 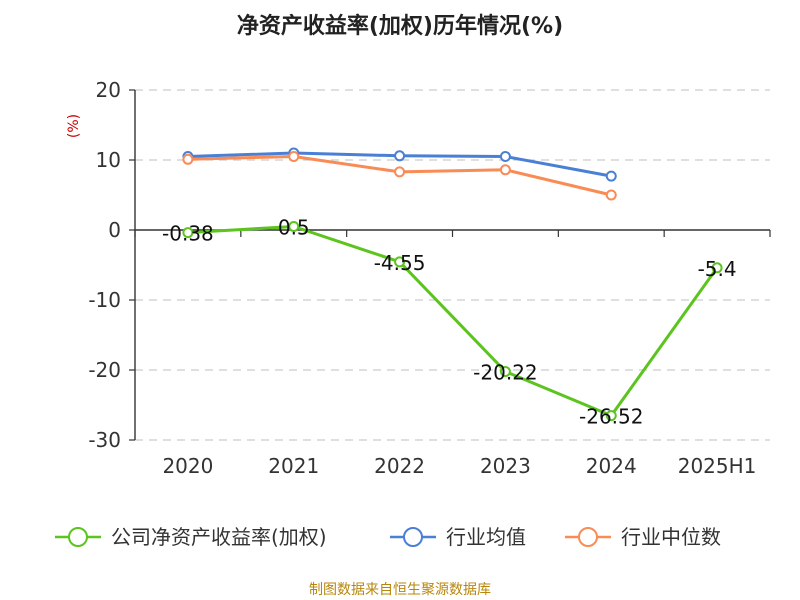 I want to click on legend-label: 行业均值, so click(x=486, y=537).